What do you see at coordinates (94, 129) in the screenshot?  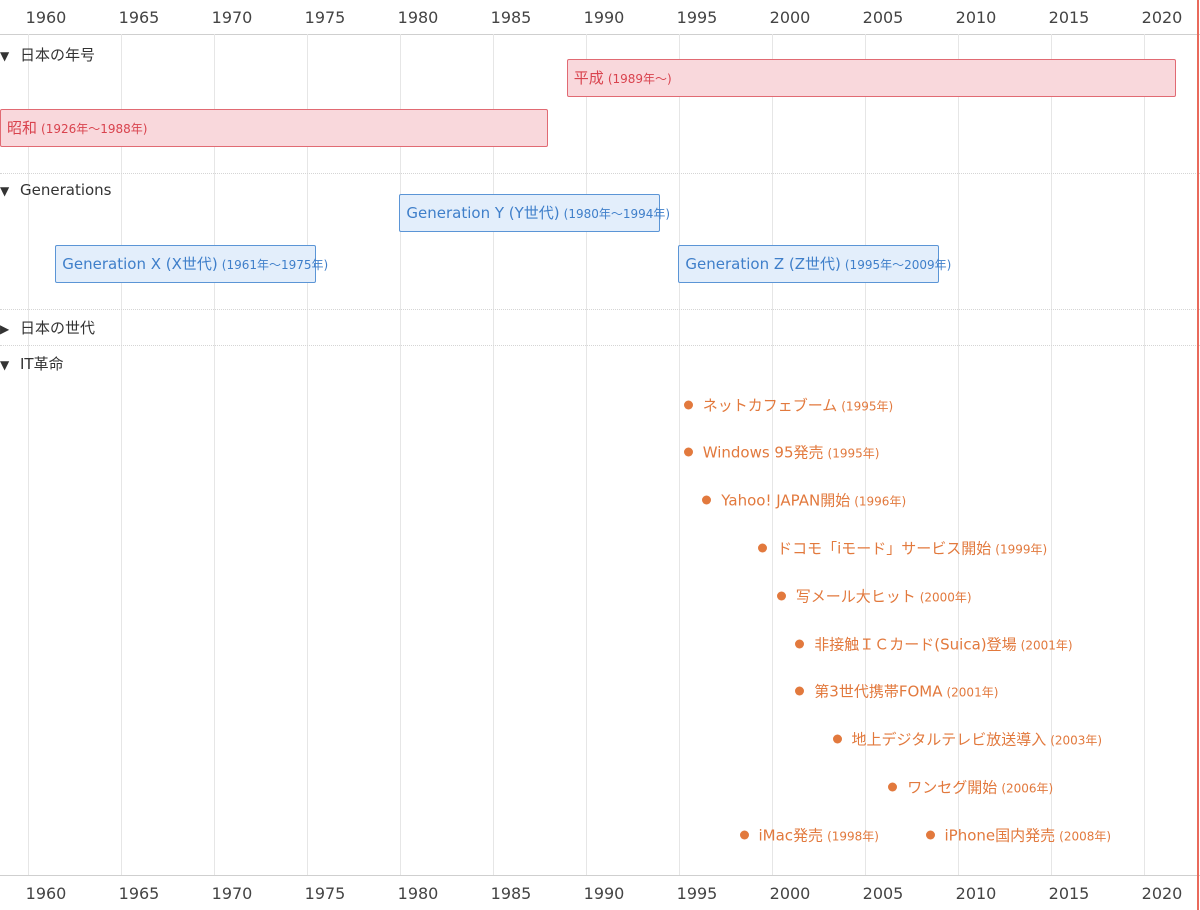 I see `range-date: (1926年〜1988年)` at bounding box center [94, 129].